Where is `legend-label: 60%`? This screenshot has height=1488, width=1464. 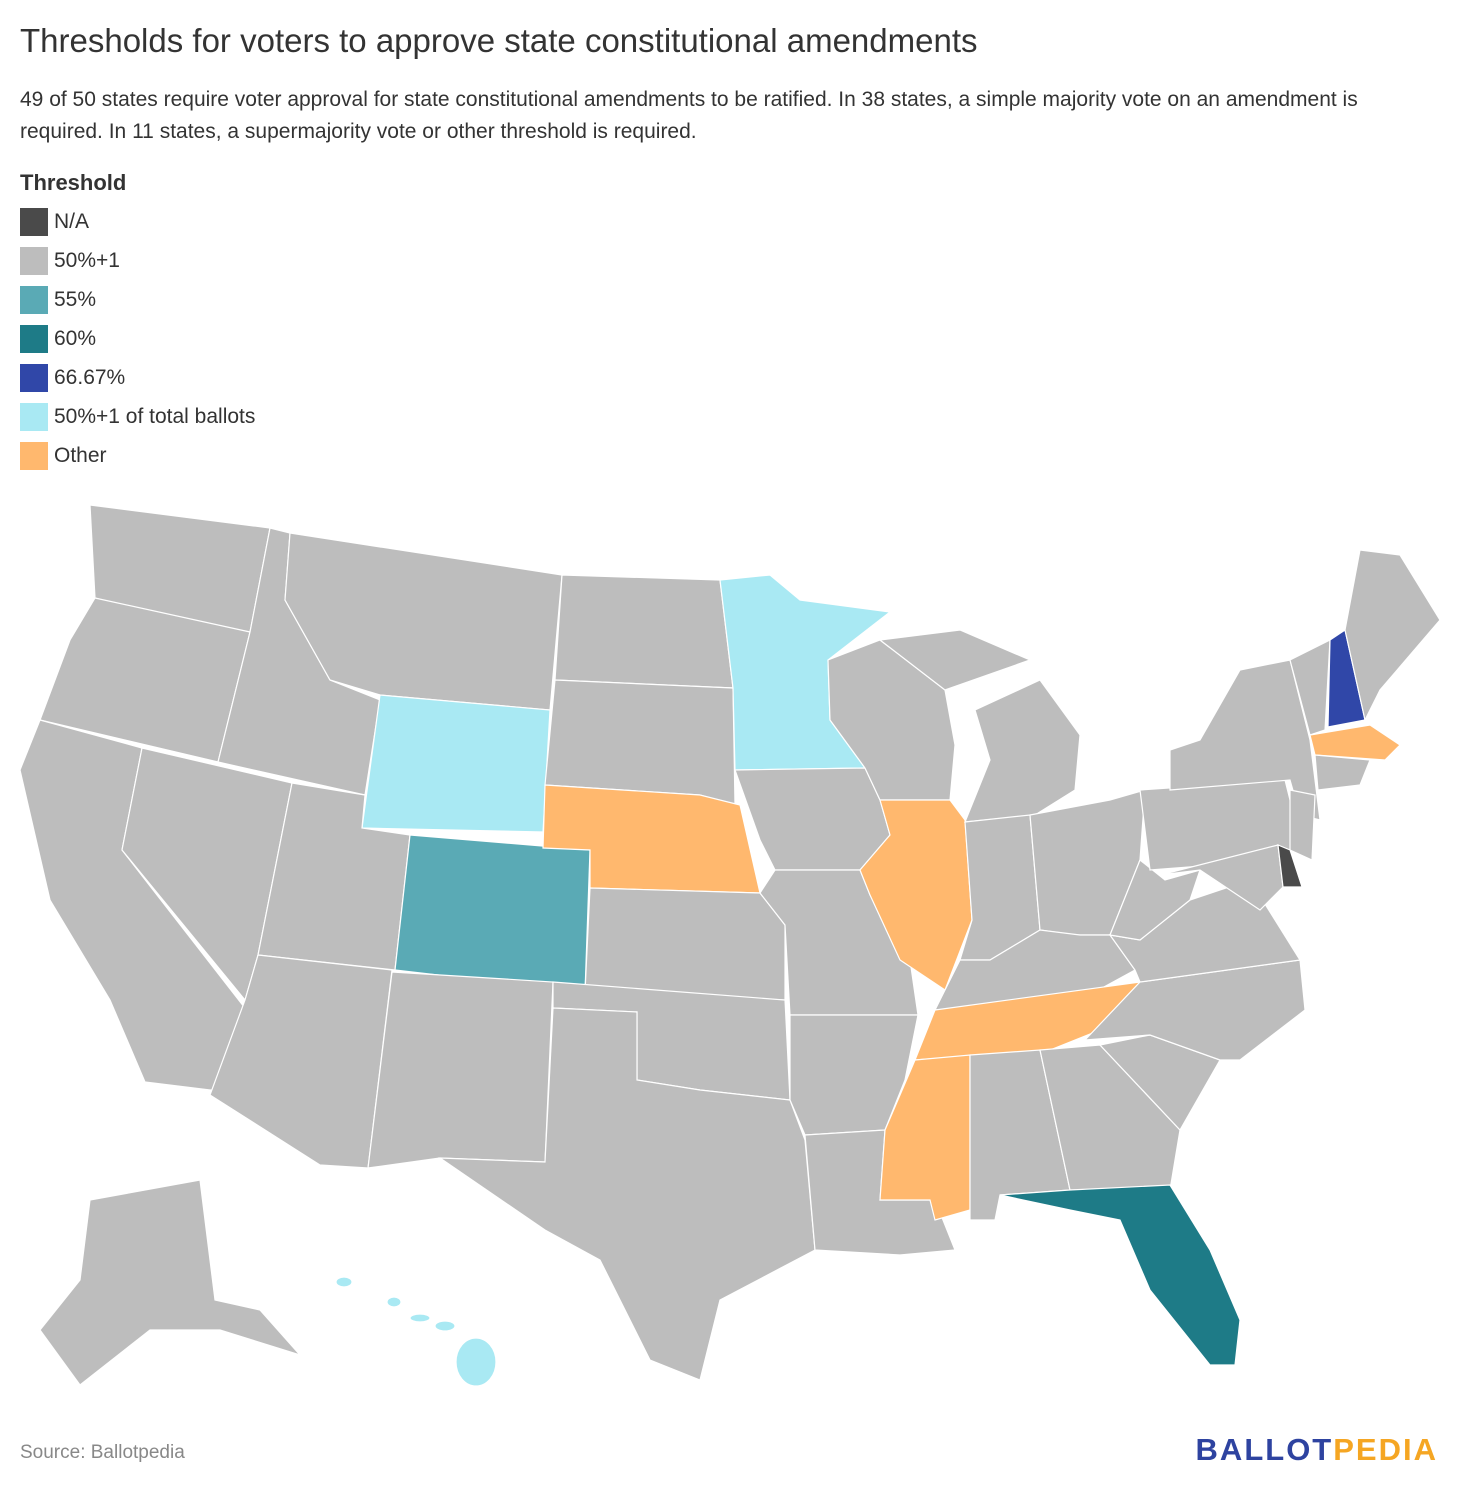
legend-label: 60% is located at coordinates (75, 338).